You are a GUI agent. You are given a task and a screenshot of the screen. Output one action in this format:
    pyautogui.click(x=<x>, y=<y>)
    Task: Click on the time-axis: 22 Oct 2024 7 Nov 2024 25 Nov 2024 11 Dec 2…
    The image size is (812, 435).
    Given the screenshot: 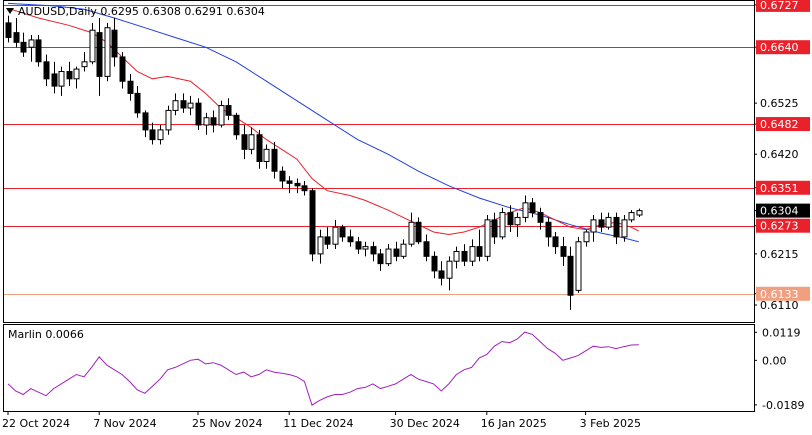 What is the action you would take?
    pyautogui.click(x=321, y=420)
    